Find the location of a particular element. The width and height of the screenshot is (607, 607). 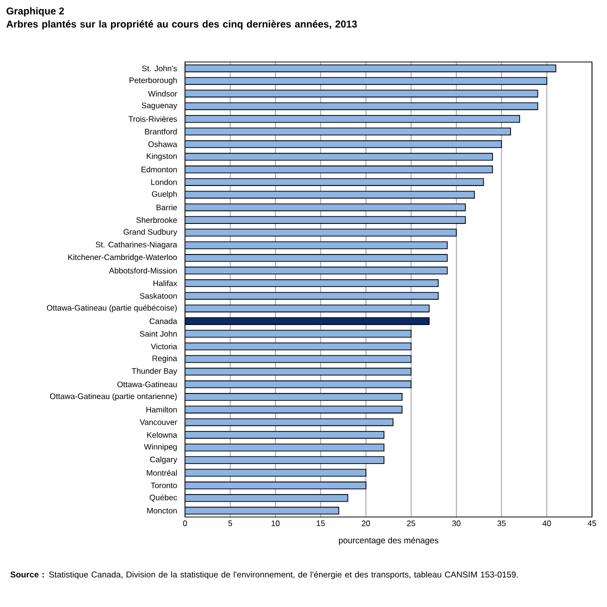

chart-subtitle: Arbres plantés sur la propriété au cours des cinq dernières années, 2013 is located at coordinates (181, 25).